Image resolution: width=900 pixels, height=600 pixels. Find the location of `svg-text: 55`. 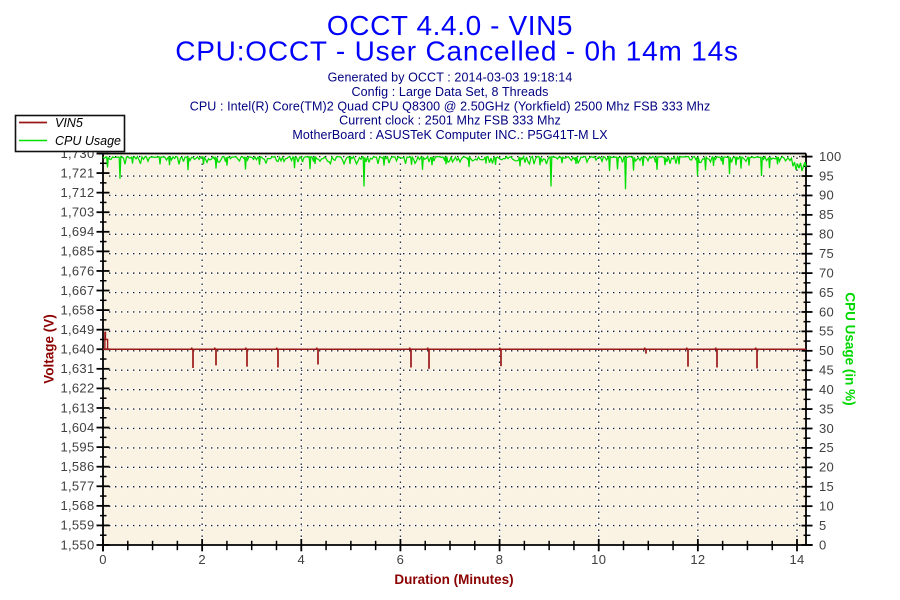

svg-text: 55 is located at coordinates (826, 331).